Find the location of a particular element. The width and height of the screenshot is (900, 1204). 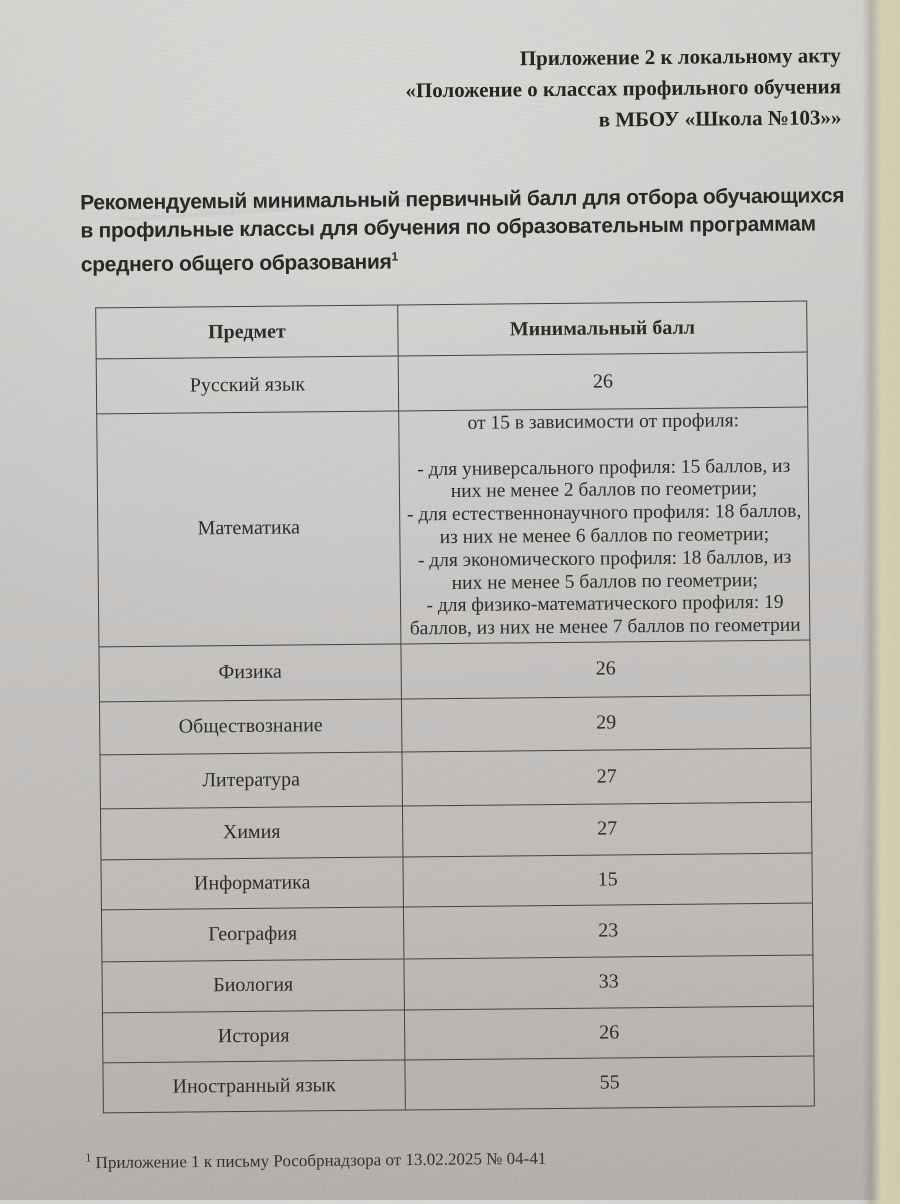

subject-cell: Биология is located at coordinates (253, 985).